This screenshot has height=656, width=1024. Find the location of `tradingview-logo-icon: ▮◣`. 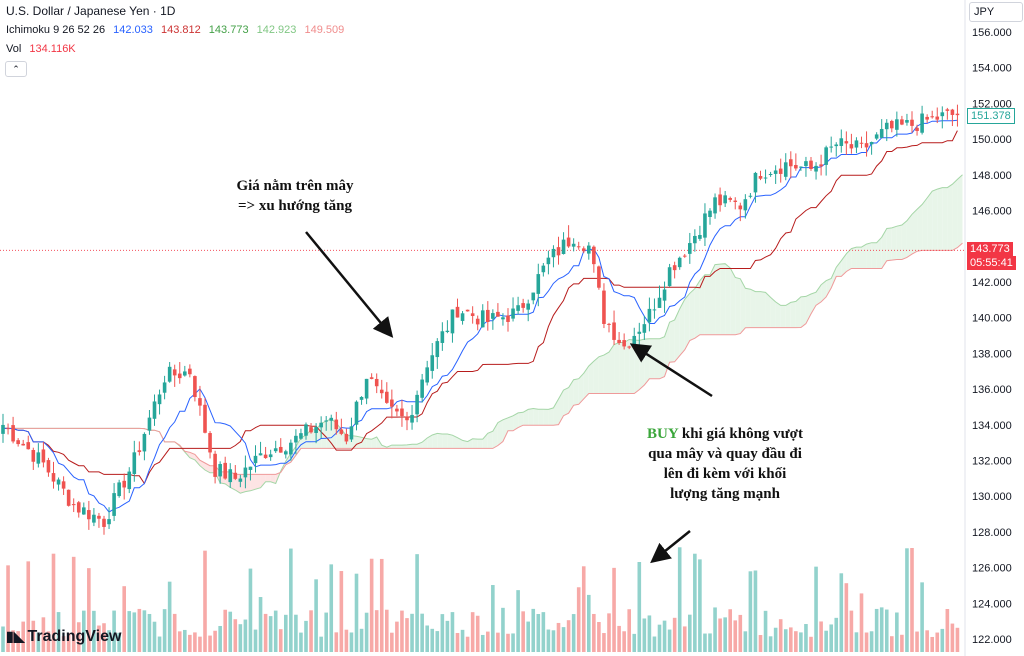

tradingview-logo-icon: ▮◣ is located at coordinates (15, 636).